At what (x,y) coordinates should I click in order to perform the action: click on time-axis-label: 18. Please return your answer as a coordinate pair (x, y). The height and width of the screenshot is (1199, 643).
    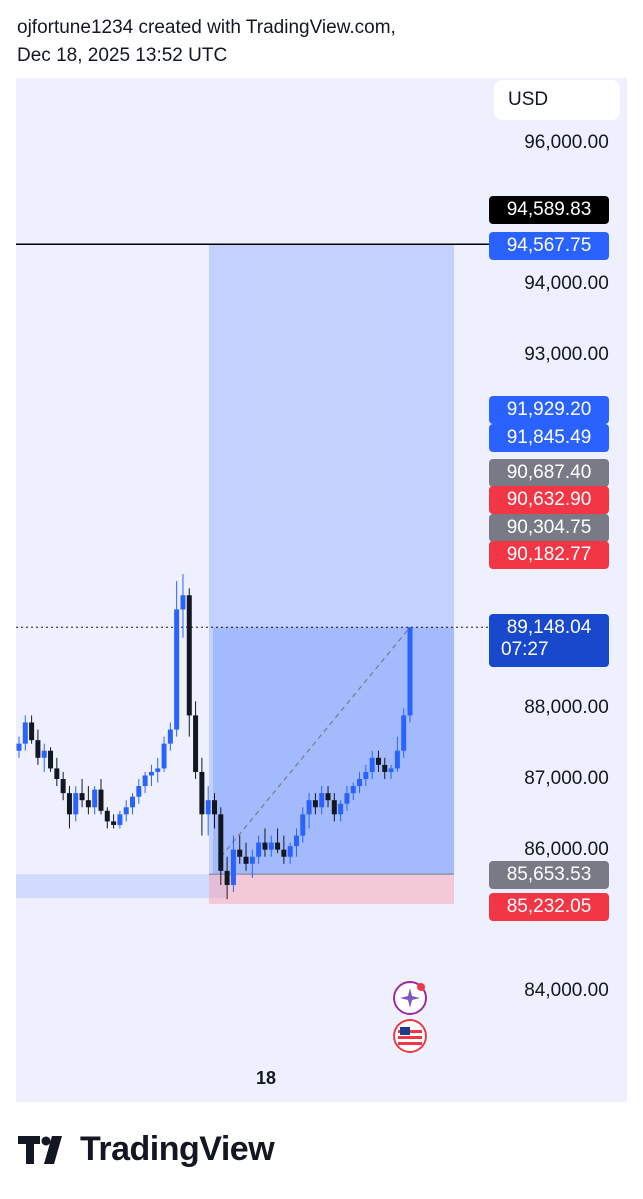
    Looking at the image, I should click on (266, 1078).